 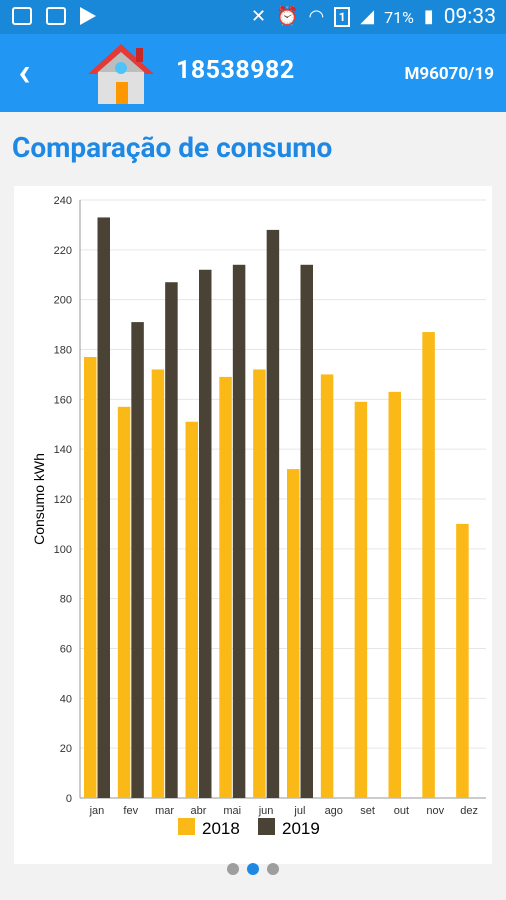 What do you see at coordinates (221, 828) in the screenshot?
I see `legend-label: 2018` at bounding box center [221, 828].